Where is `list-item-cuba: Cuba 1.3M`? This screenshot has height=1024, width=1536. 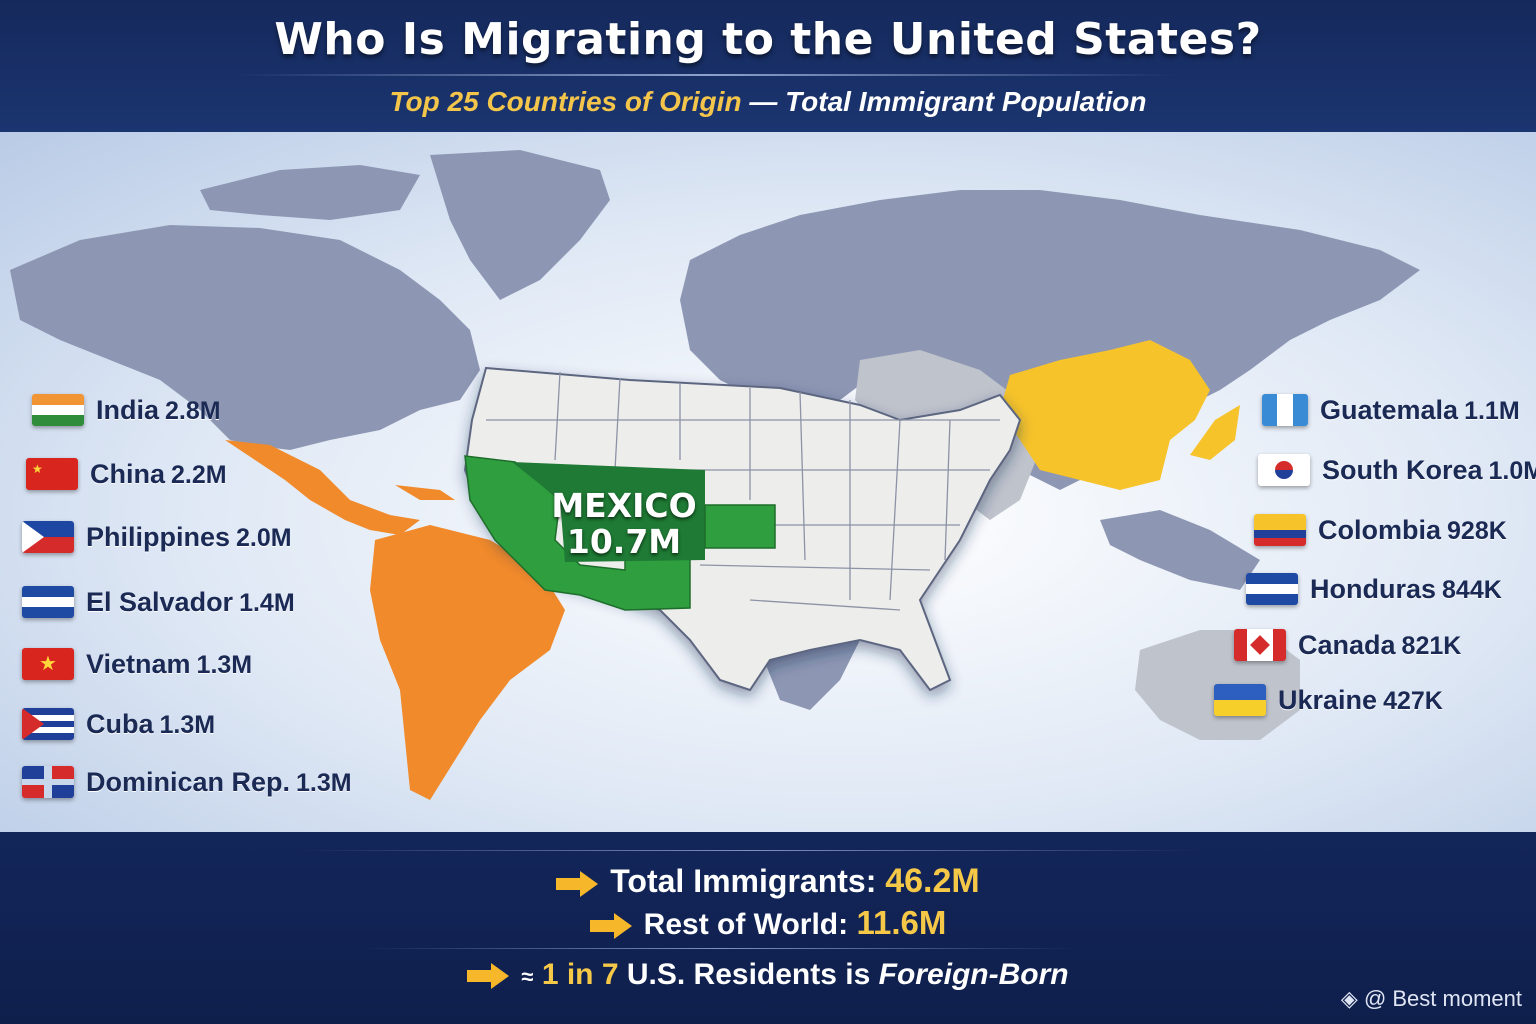 list-item-cuba: Cuba 1.3M is located at coordinates (118, 724).